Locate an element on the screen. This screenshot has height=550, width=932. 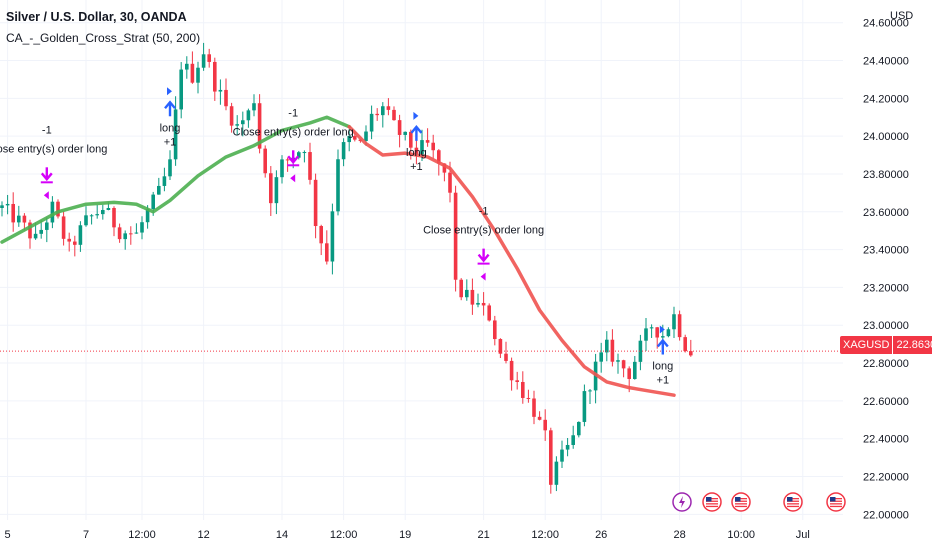
y-tick-label: 22.80000 is located at coordinates (886, 364).